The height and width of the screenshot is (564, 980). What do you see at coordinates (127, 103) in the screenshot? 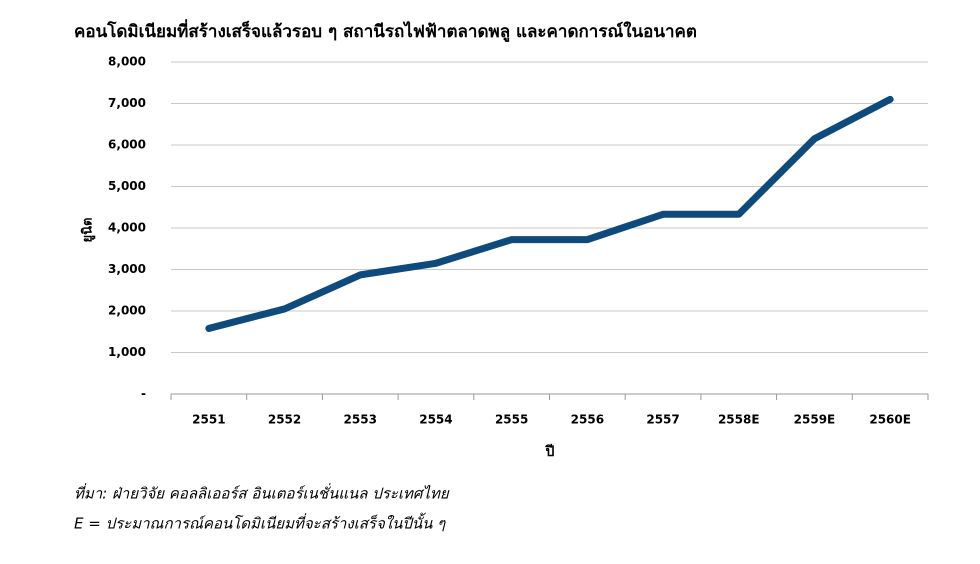
I see `y-tick-label: 7,000` at bounding box center [127, 103].